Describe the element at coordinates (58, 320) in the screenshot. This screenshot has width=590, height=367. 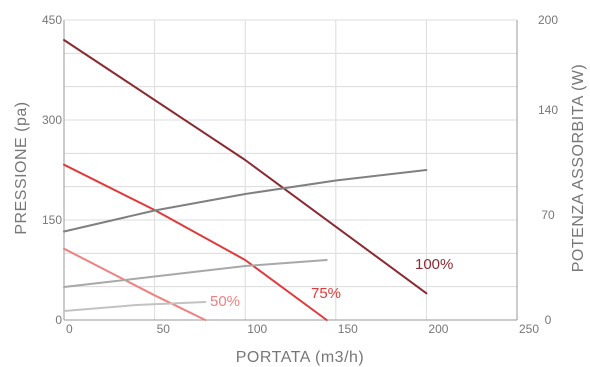
I see `y-left-tick-label: 0` at that location.